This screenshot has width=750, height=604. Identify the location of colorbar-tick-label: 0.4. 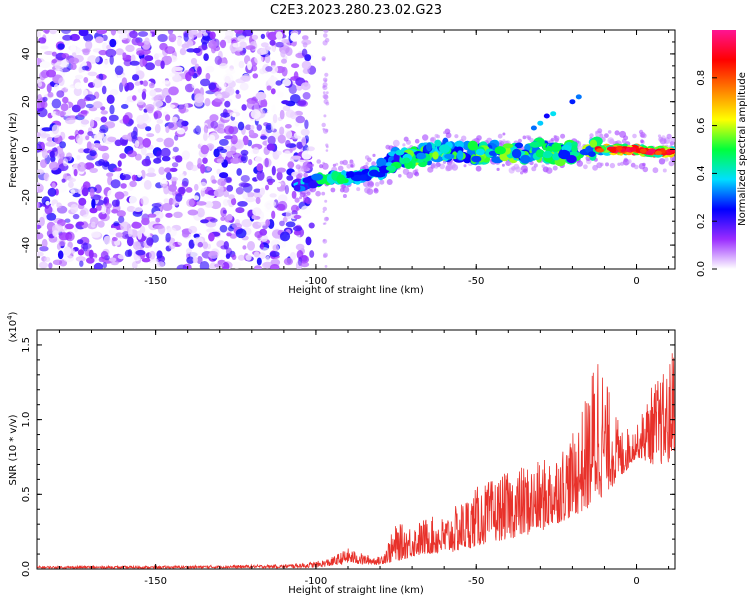
(701, 173).